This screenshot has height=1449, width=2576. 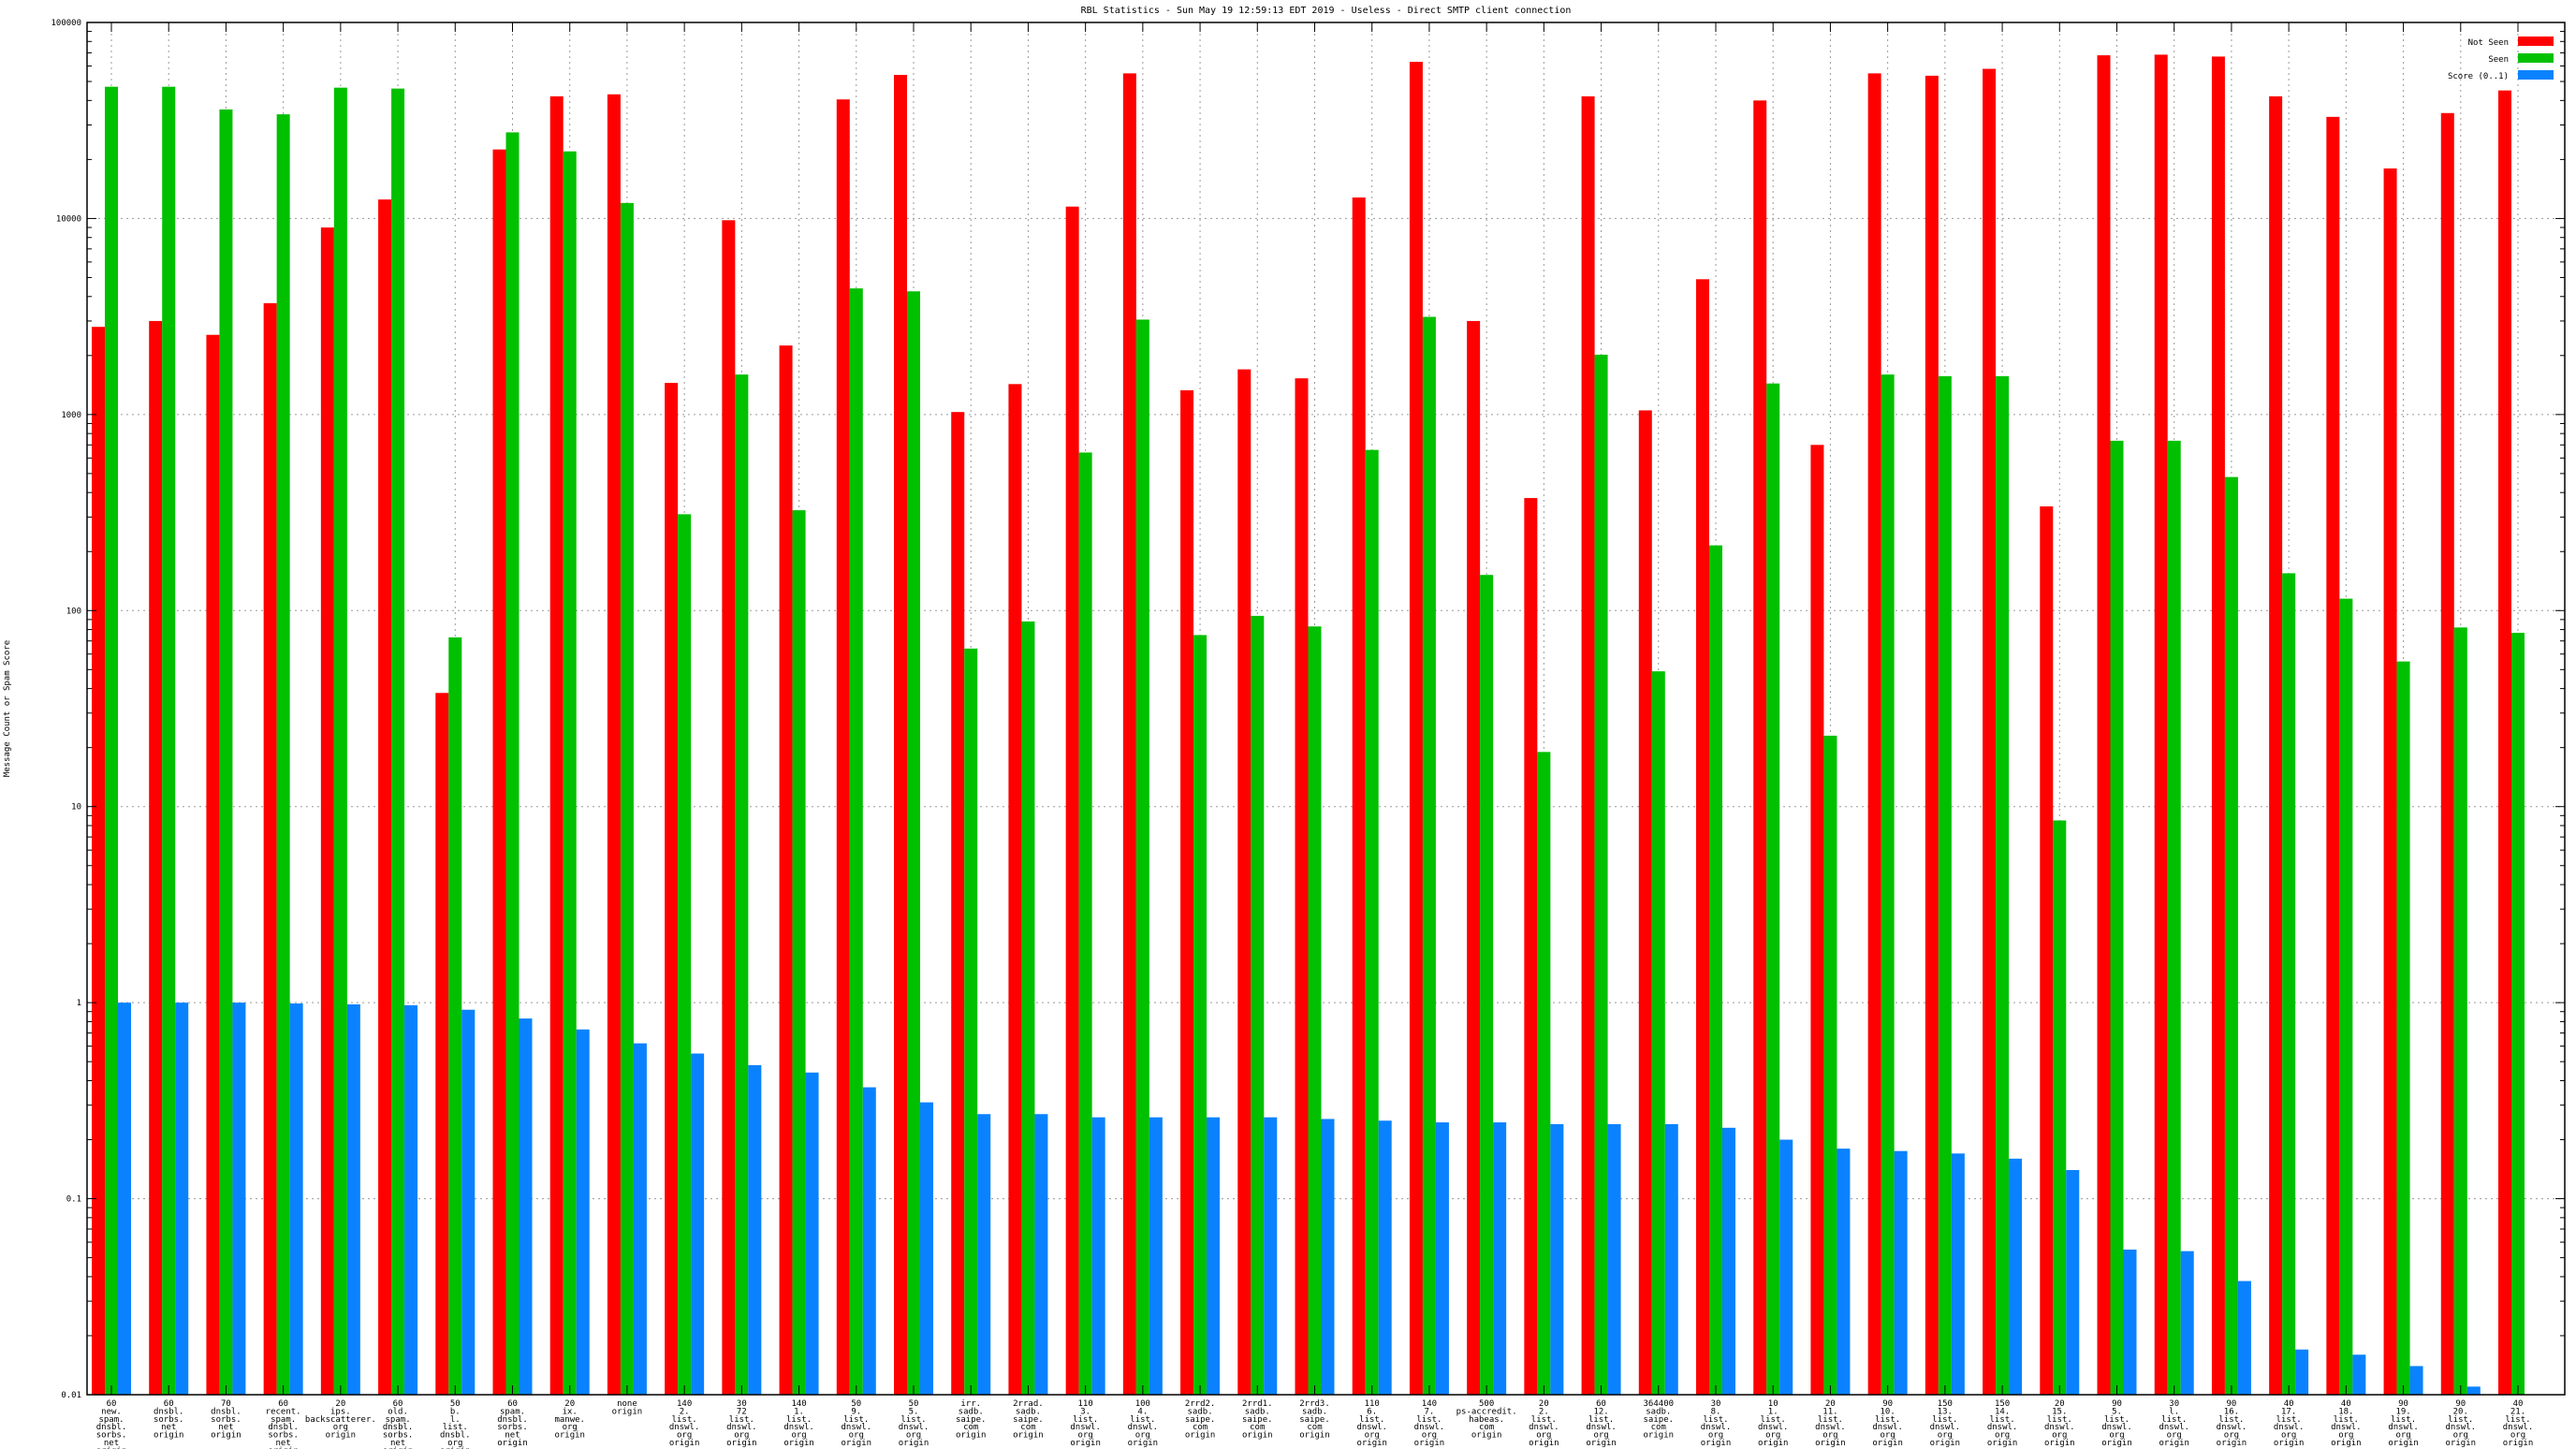 What do you see at coordinates (1486, 1411) in the screenshot?
I see `category-label-line: ps-accredit.` at bounding box center [1486, 1411].